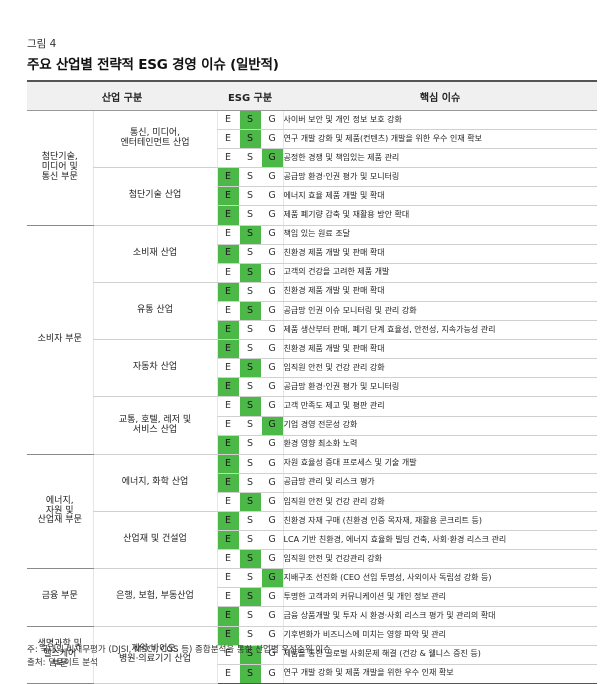  I want to click on industry-name: 통신, 미디어, 엔터테인먼트 산업, so click(155, 139).